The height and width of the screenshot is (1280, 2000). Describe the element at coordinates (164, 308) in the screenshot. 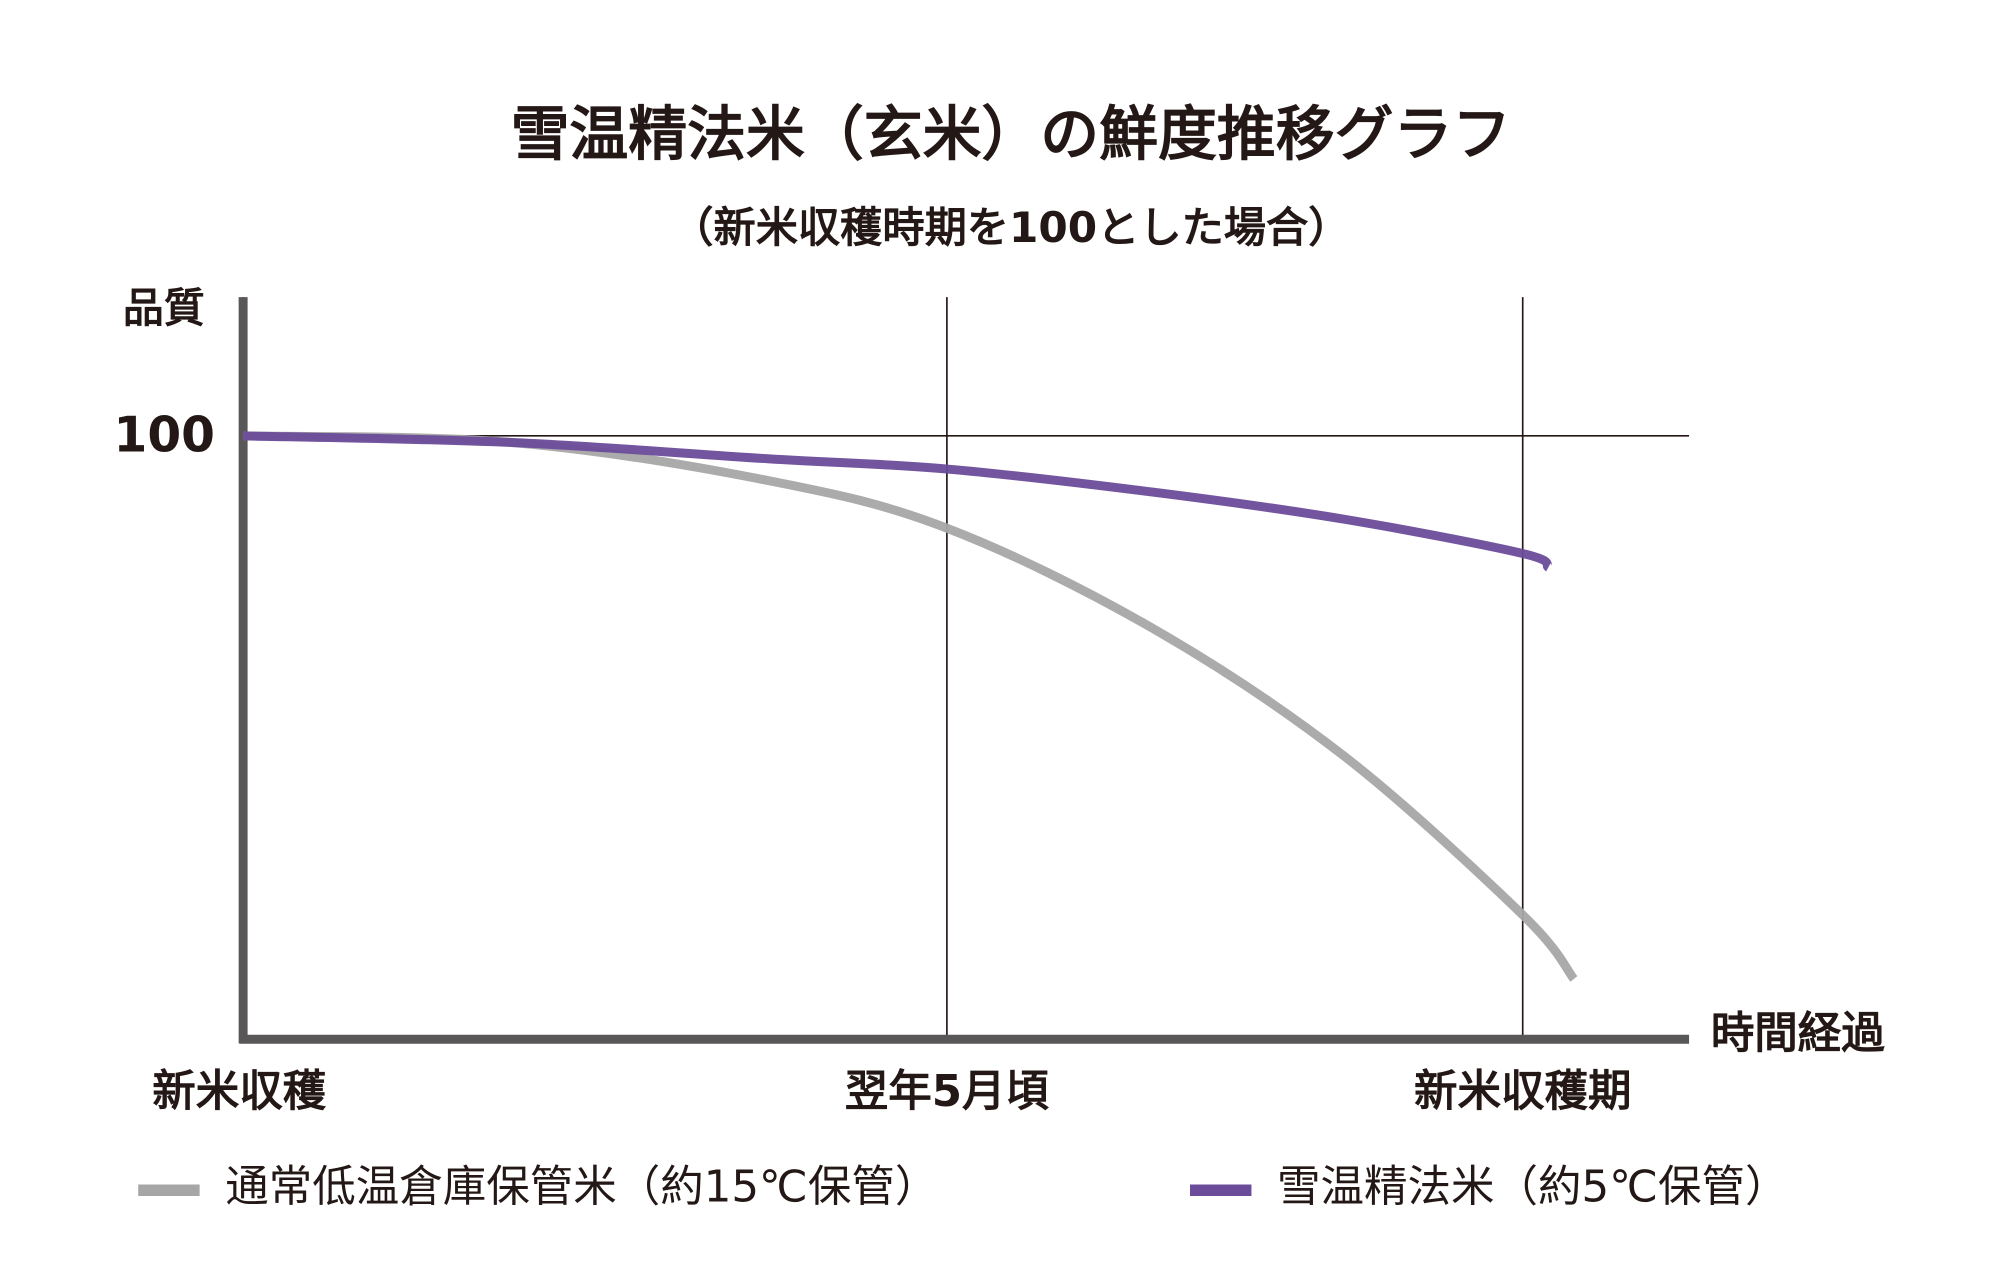

I see `y-axis-title: 品質` at that location.